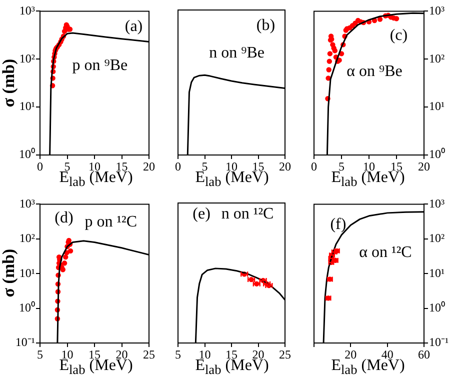 The height and width of the screenshot is (383, 452). Describe the element at coordinates (247, 213) in the screenshot. I see `annotation: n on ¹²C` at that location.